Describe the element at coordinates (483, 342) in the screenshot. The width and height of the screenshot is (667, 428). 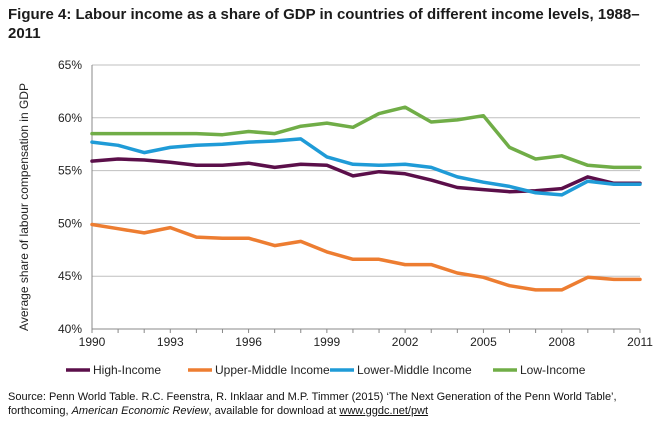
I see `x-tick-label: 2005` at that location.